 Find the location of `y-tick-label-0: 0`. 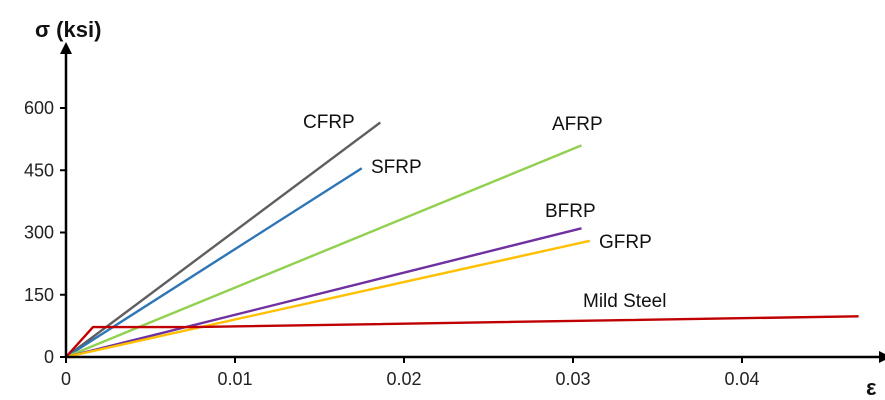

y-tick-label-0: 0 is located at coordinates (49, 357).